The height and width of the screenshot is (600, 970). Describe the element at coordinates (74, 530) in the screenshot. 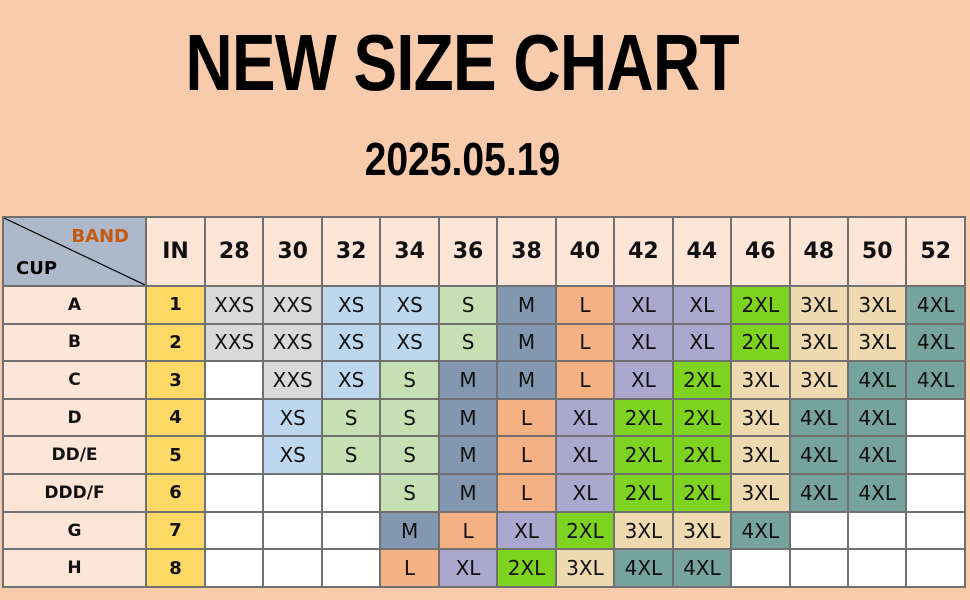

I see `cup-cell: G` at that location.